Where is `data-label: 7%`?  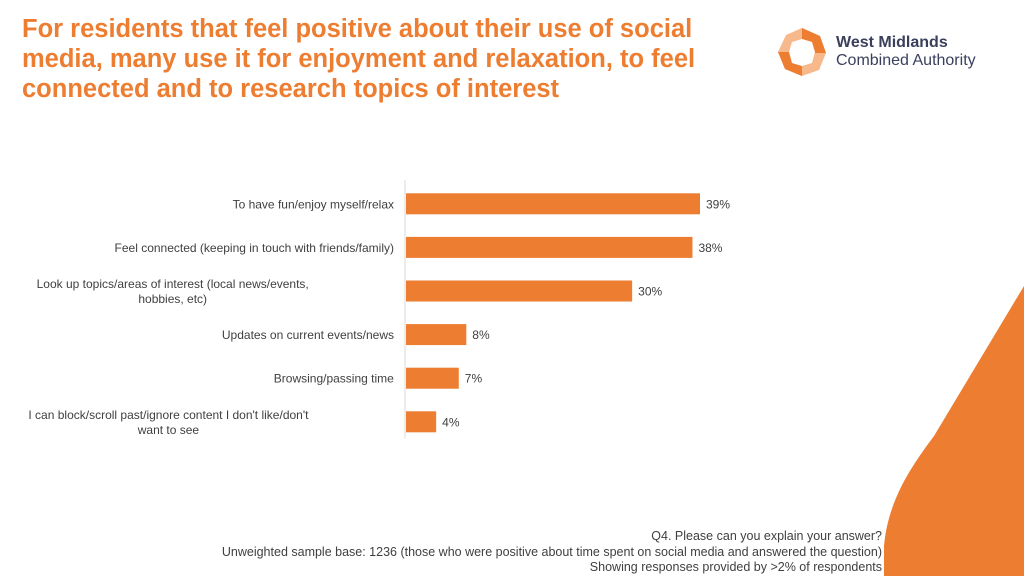
data-label: 7% is located at coordinates (474, 379).